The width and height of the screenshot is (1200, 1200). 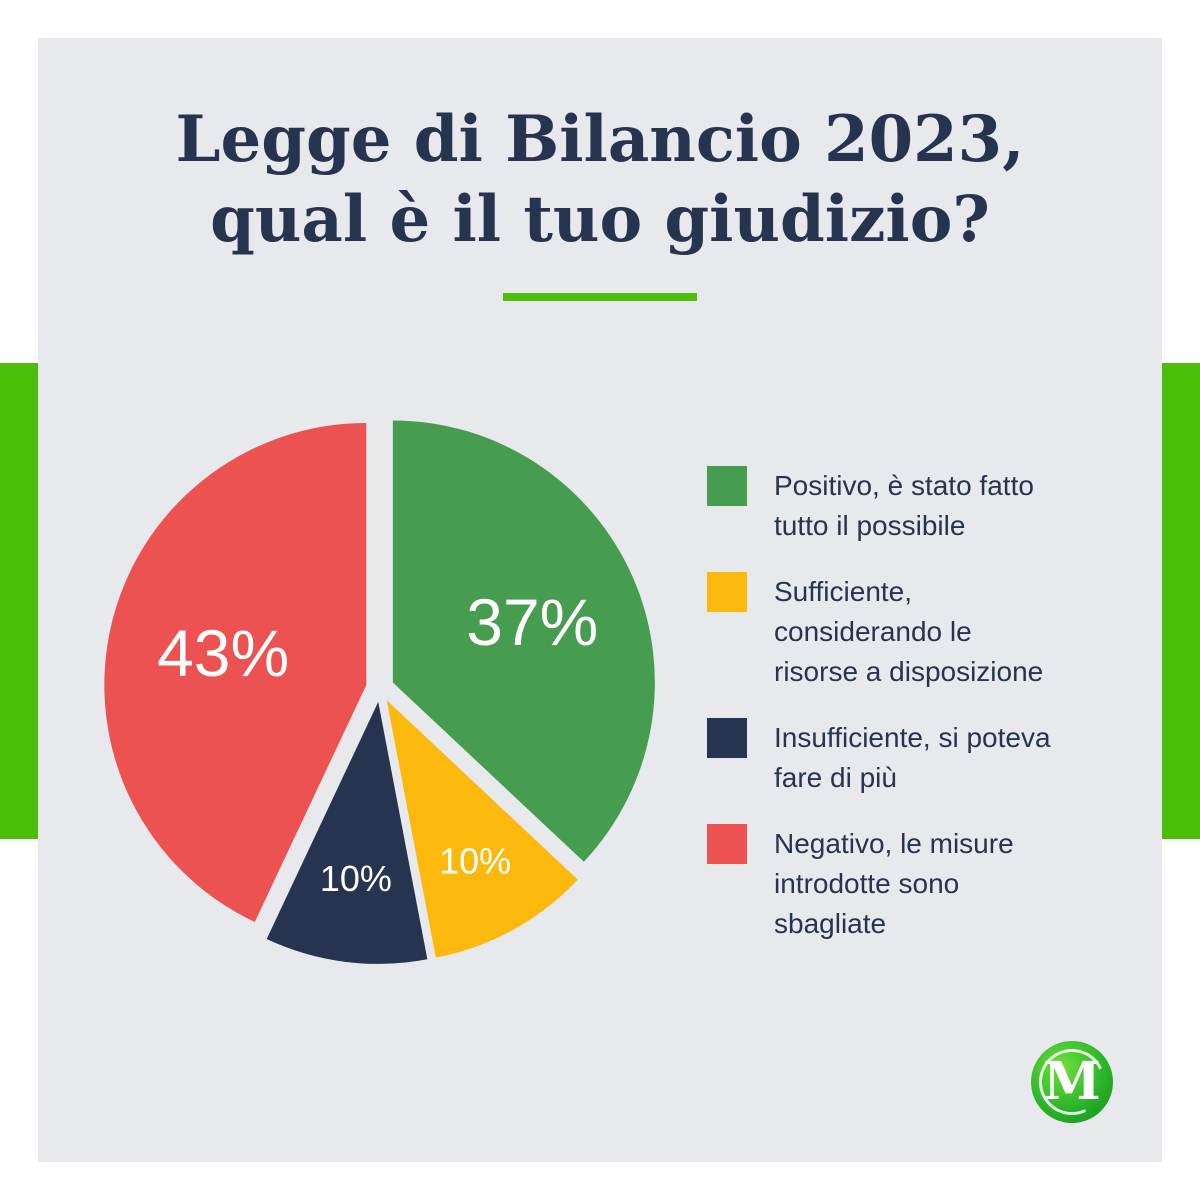 I want to click on legend-label-positivo-line-2: tutto il possibile, so click(x=870, y=525).